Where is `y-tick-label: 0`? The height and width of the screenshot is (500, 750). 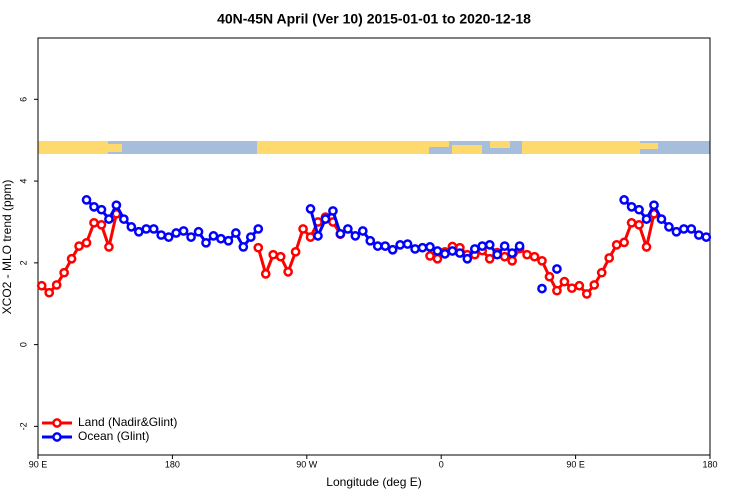 y-tick-label: 0 is located at coordinates (23, 344).